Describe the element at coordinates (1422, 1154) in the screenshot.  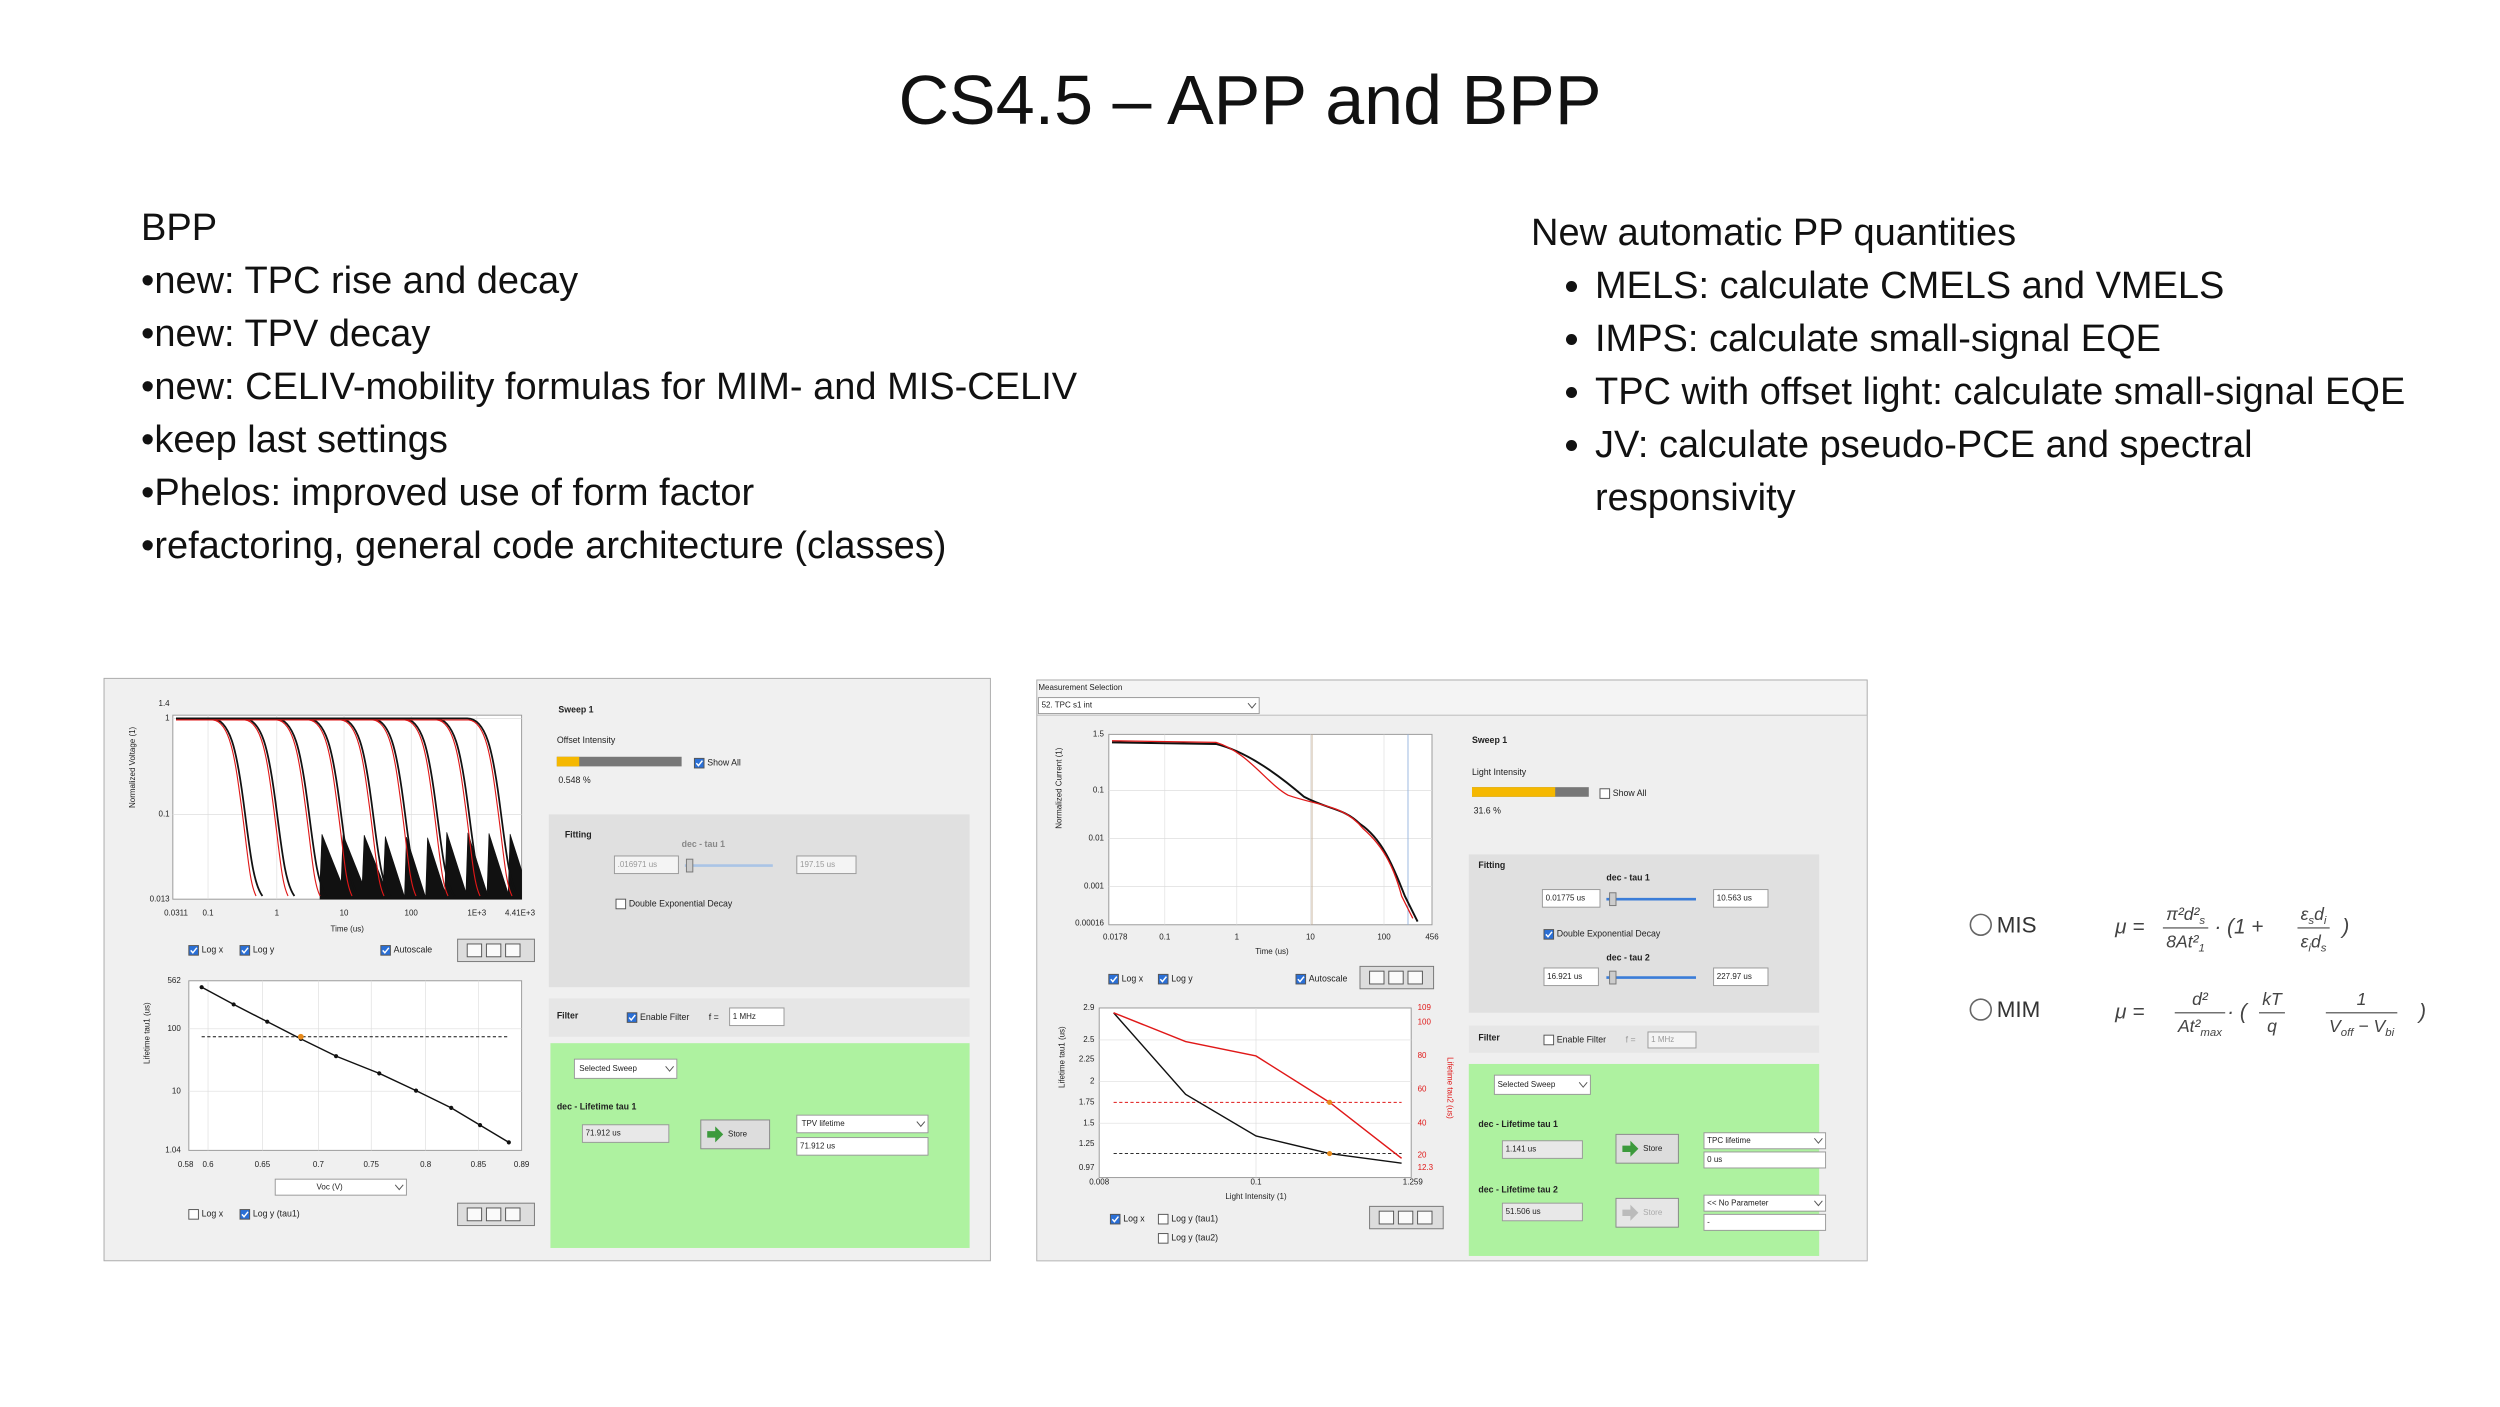
I see `label: 20` at that location.